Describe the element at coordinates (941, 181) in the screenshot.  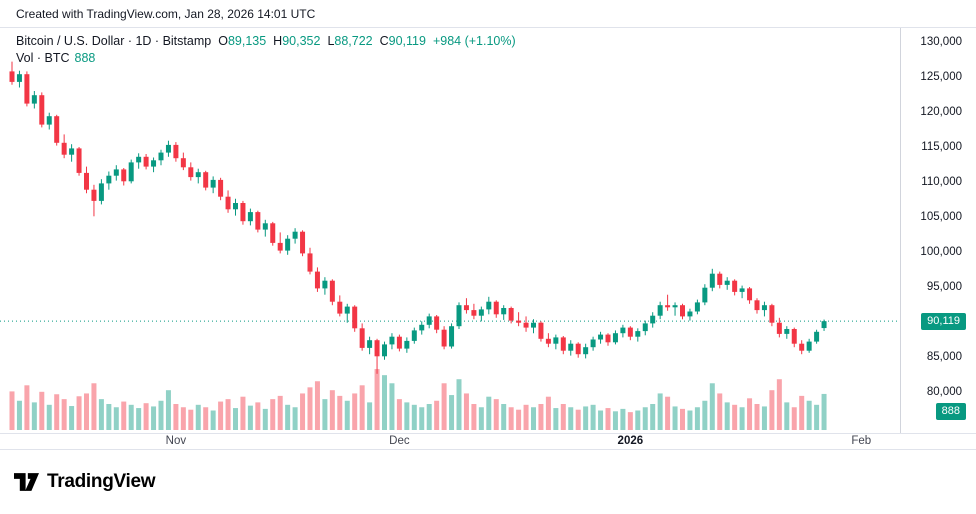
I see `price-tick-label: 110,000` at that location.